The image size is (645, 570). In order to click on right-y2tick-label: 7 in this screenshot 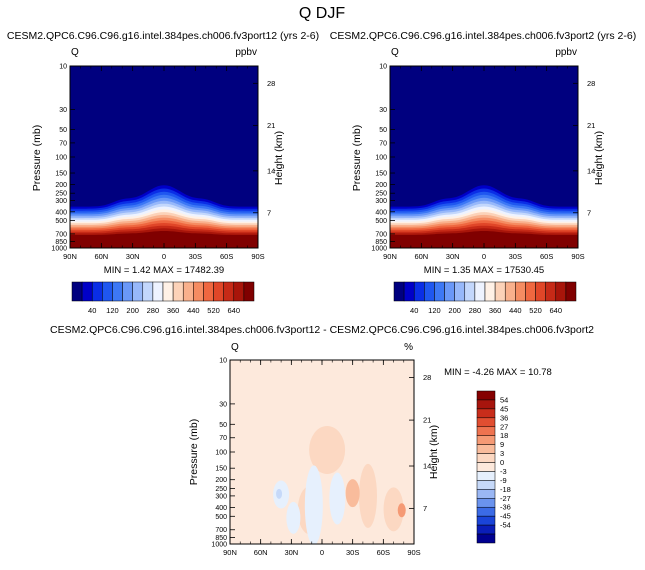, I will do `click(589, 212)`.